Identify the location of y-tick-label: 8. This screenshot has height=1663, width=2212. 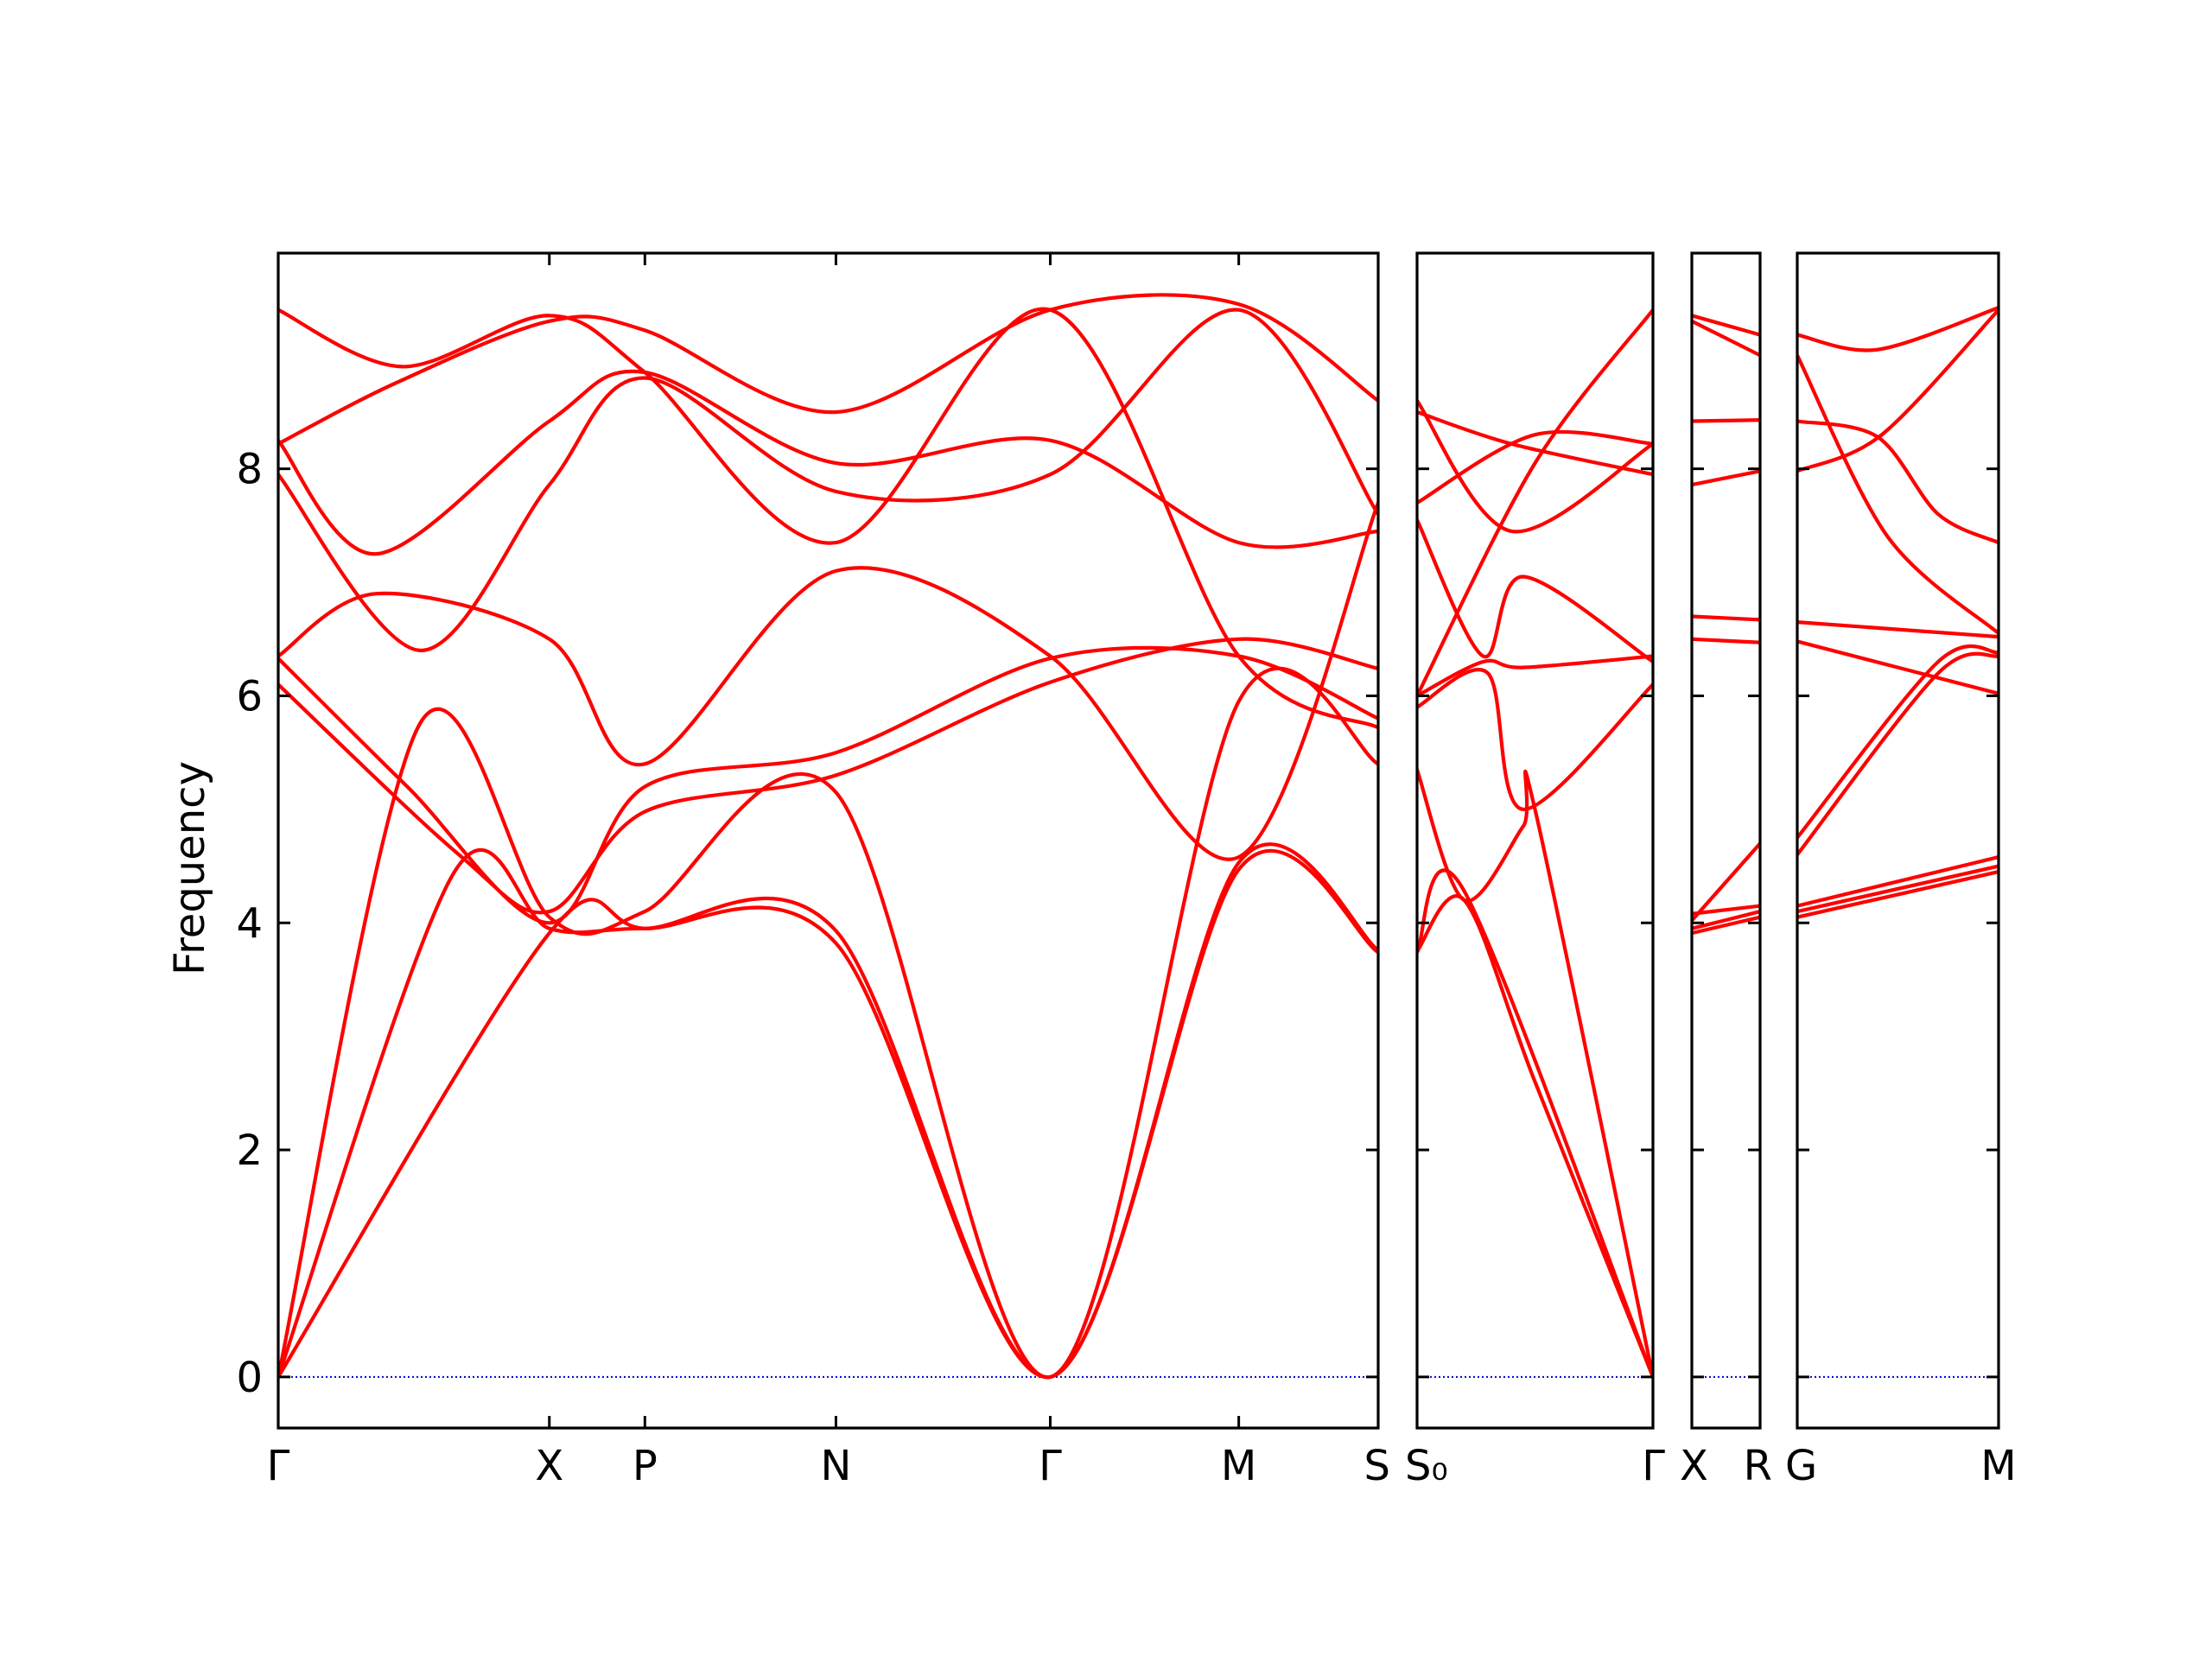
(249, 470).